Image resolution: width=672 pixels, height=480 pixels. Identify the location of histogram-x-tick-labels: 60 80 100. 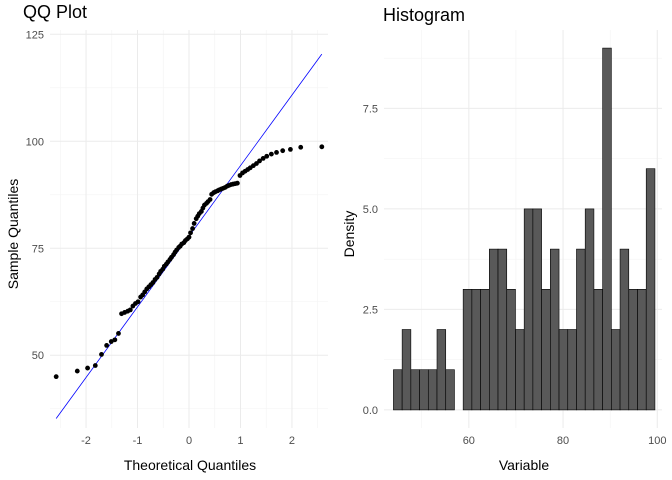
(565, 441).